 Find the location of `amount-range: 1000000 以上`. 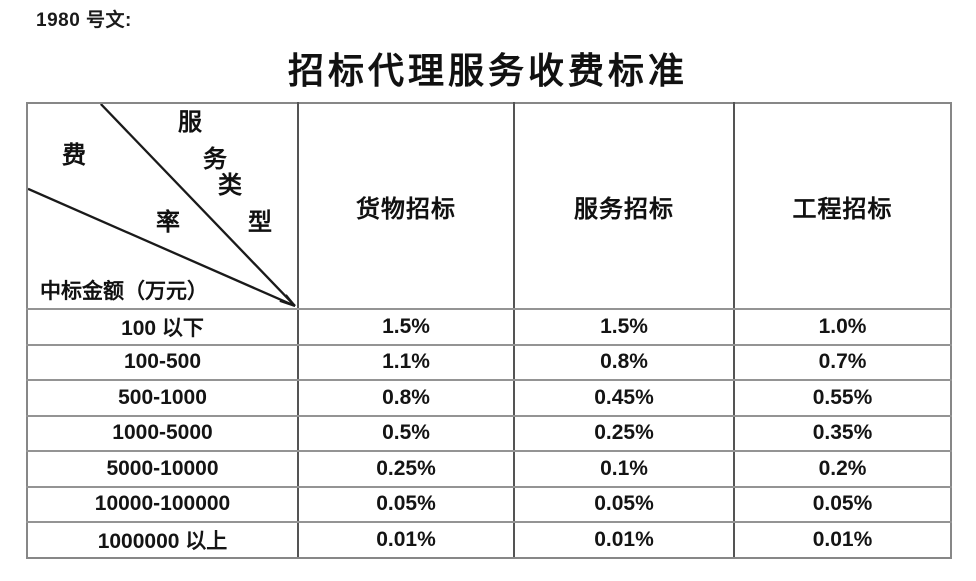

amount-range: 1000000 以上 is located at coordinates (162, 540).